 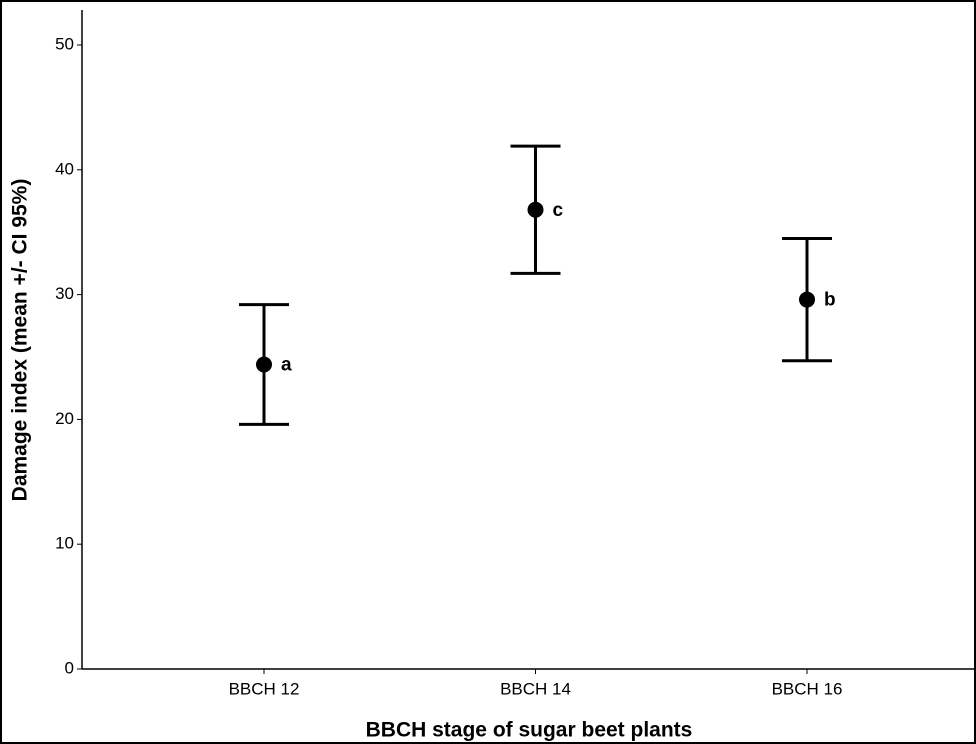 I want to click on x-axis-title: BBCH stage of sugar beet plants, so click(x=529, y=730).